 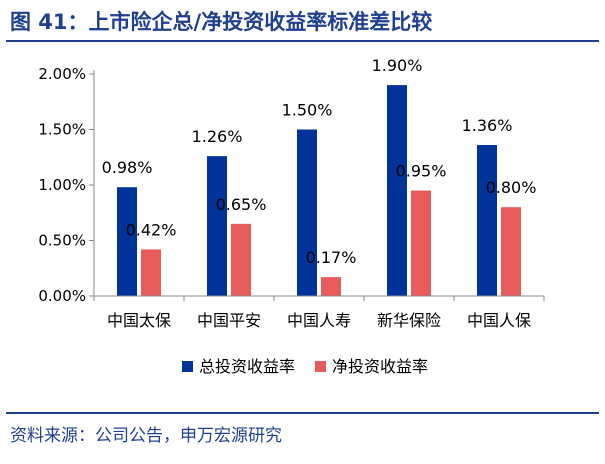 What do you see at coordinates (305, 366) in the screenshot?
I see `legend: 总投资收益率 净投资收益率` at bounding box center [305, 366].